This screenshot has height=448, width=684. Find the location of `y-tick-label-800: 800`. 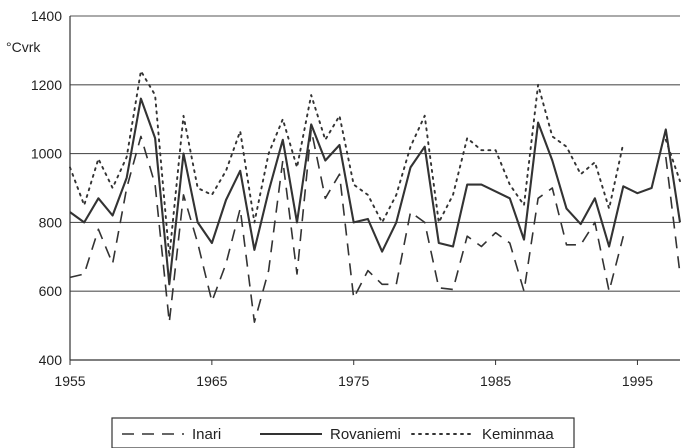

y-tick-label-800: 800 is located at coordinates (51, 222).